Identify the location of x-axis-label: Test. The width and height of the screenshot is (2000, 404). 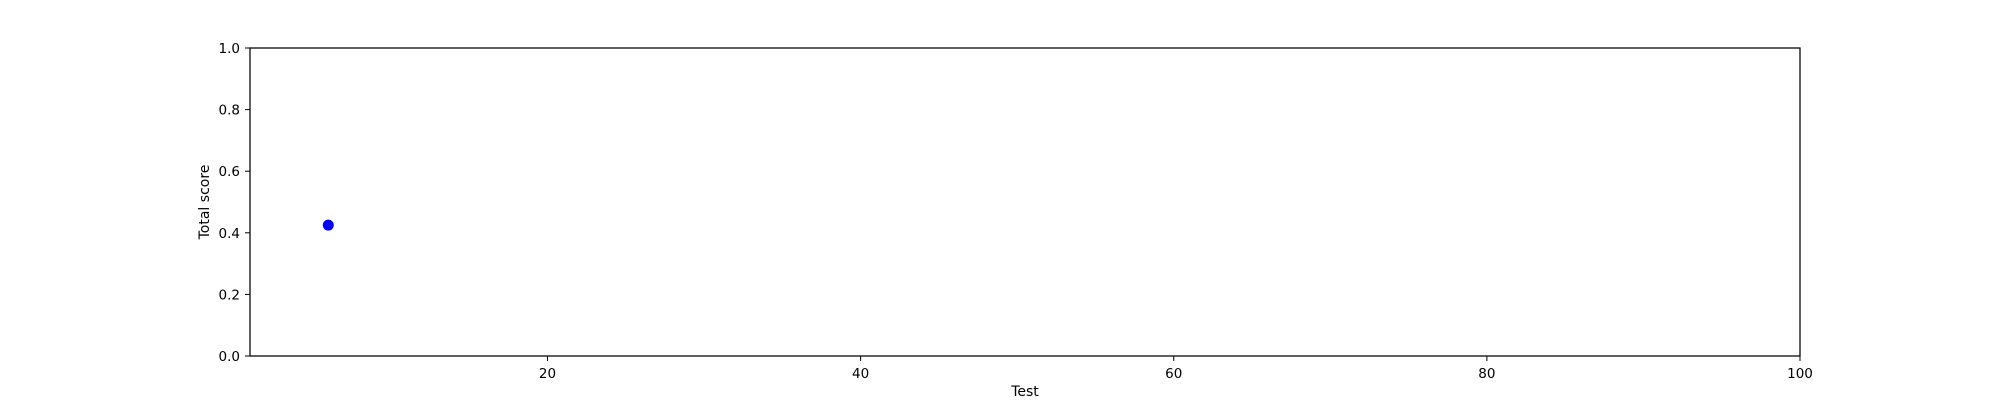
(1024, 392).